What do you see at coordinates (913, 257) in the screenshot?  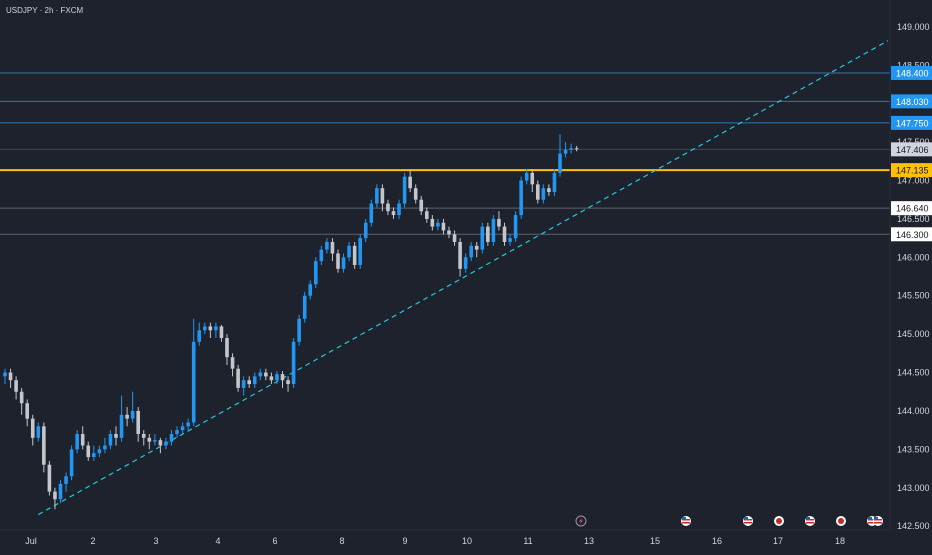 I see `y-tick-label: 146.000` at bounding box center [913, 257].